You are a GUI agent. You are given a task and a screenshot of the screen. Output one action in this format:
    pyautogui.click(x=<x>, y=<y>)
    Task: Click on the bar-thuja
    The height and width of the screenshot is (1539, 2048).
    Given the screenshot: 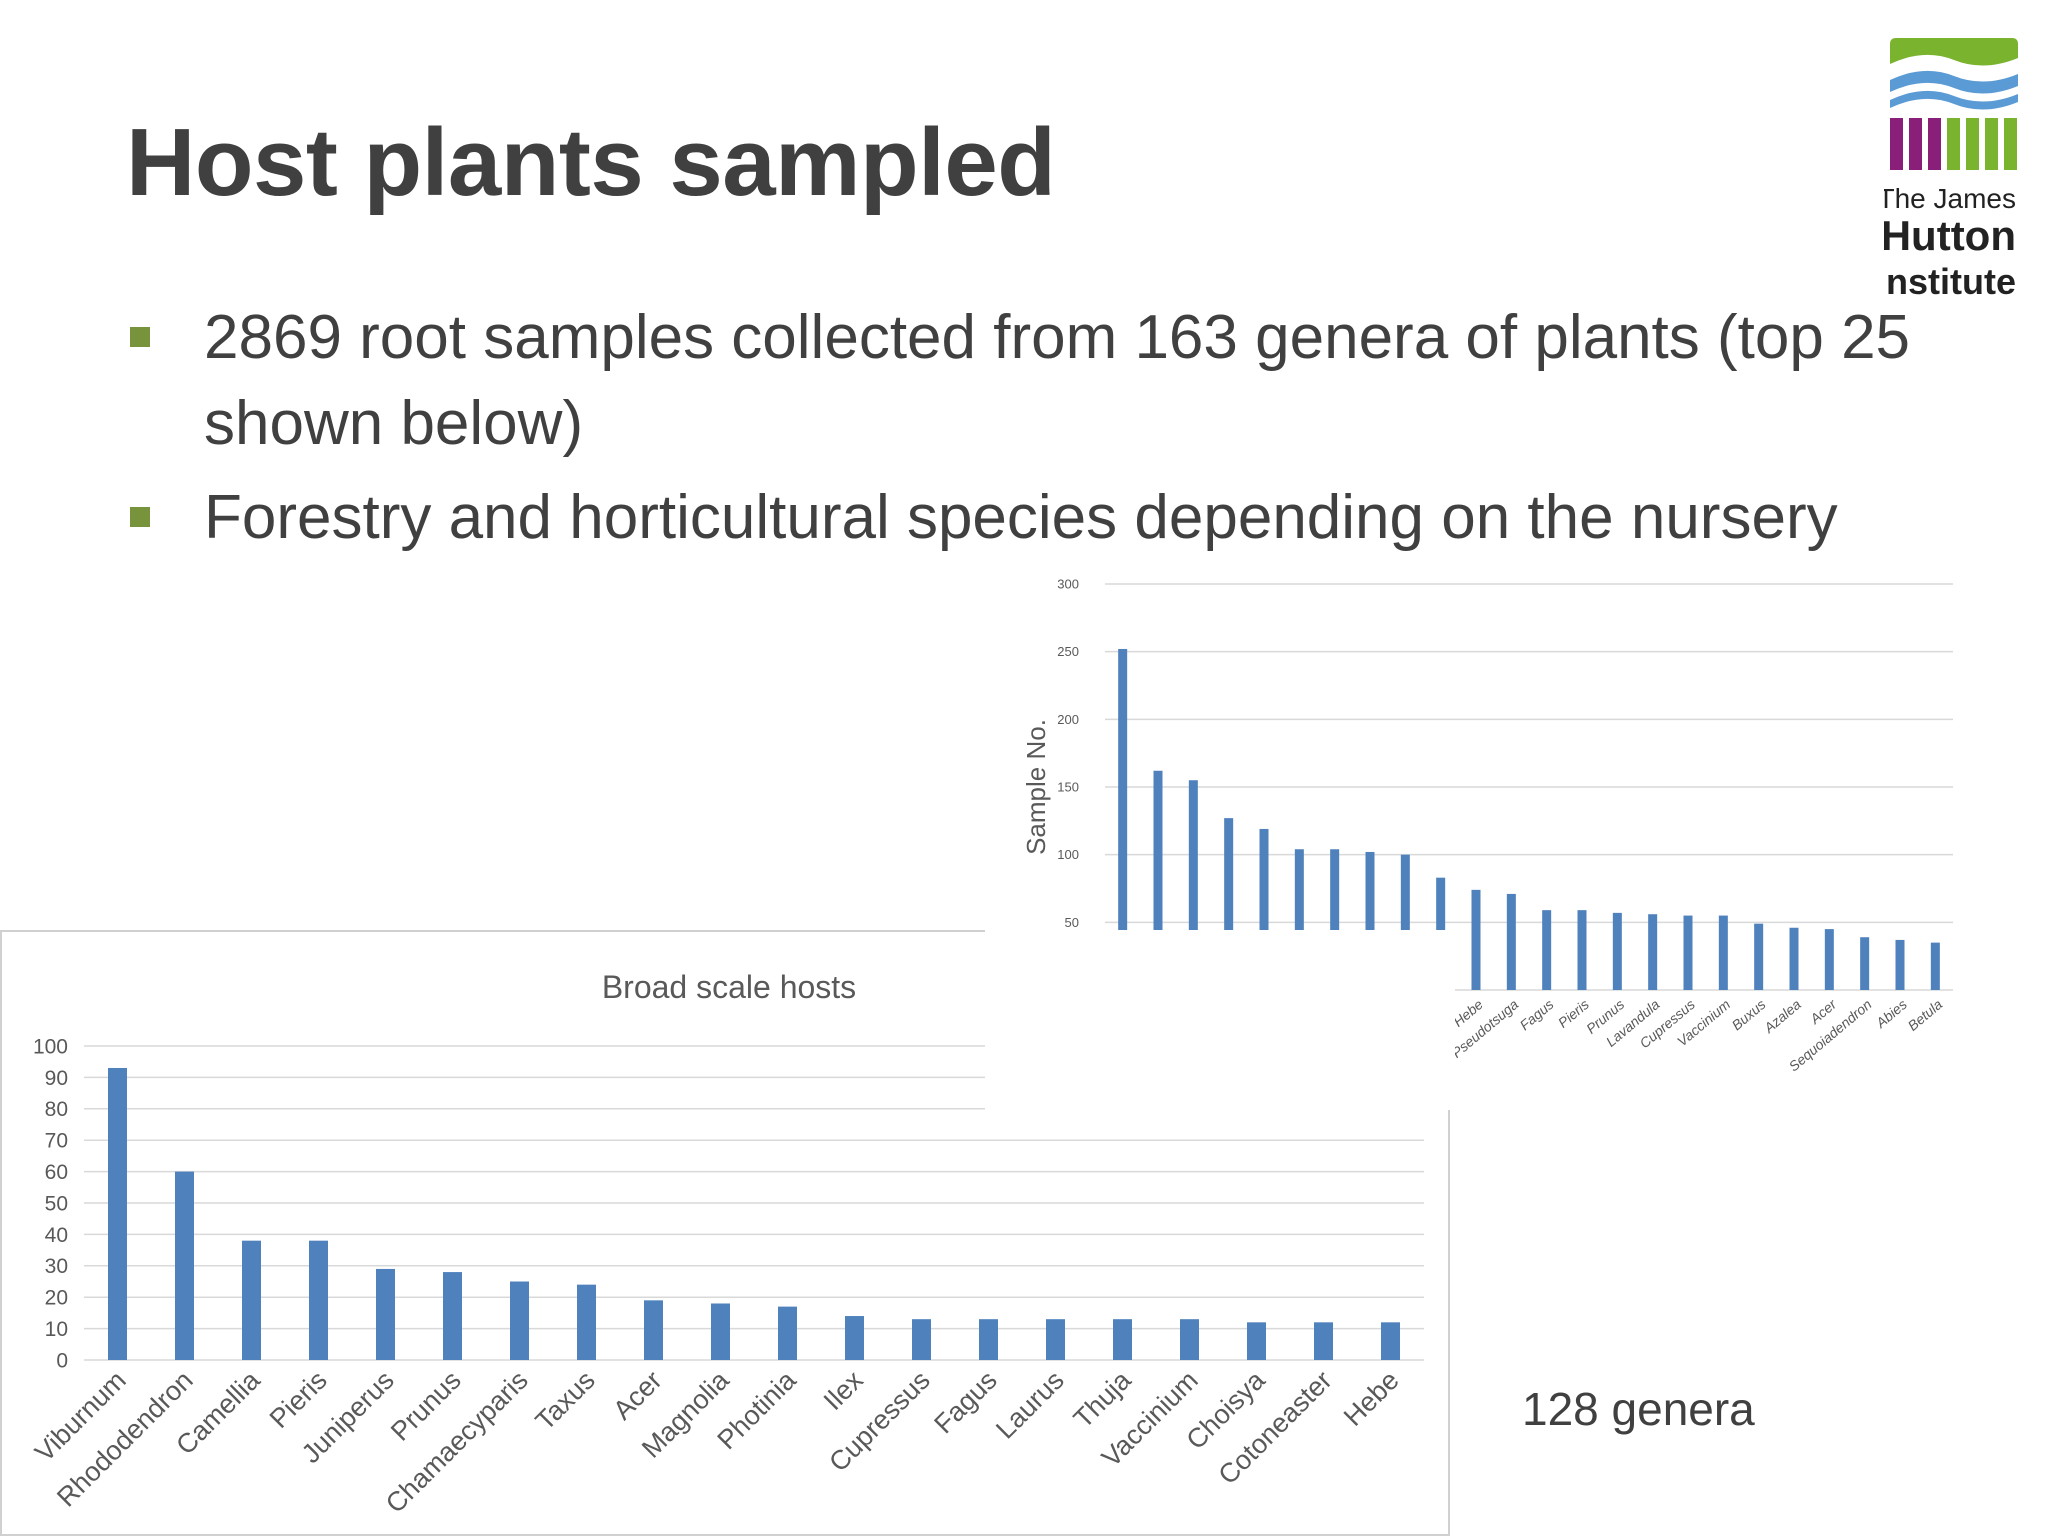 What is the action you would take?
    pyautogui.click(x=1122, y=1339)
    